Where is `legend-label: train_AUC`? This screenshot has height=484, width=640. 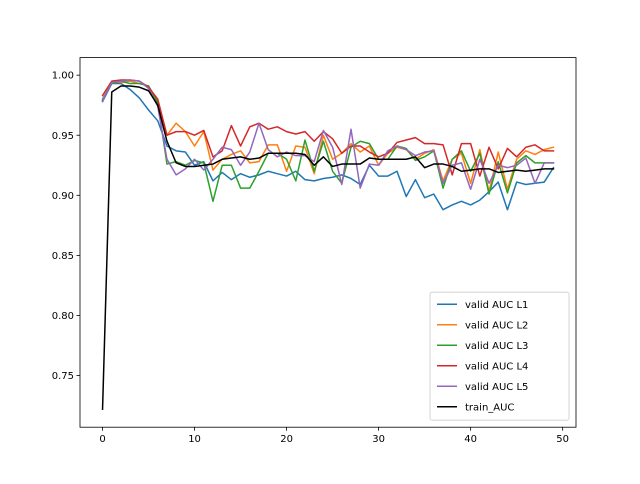 legend-label: train_AUC is located at coordinates (489, 408).